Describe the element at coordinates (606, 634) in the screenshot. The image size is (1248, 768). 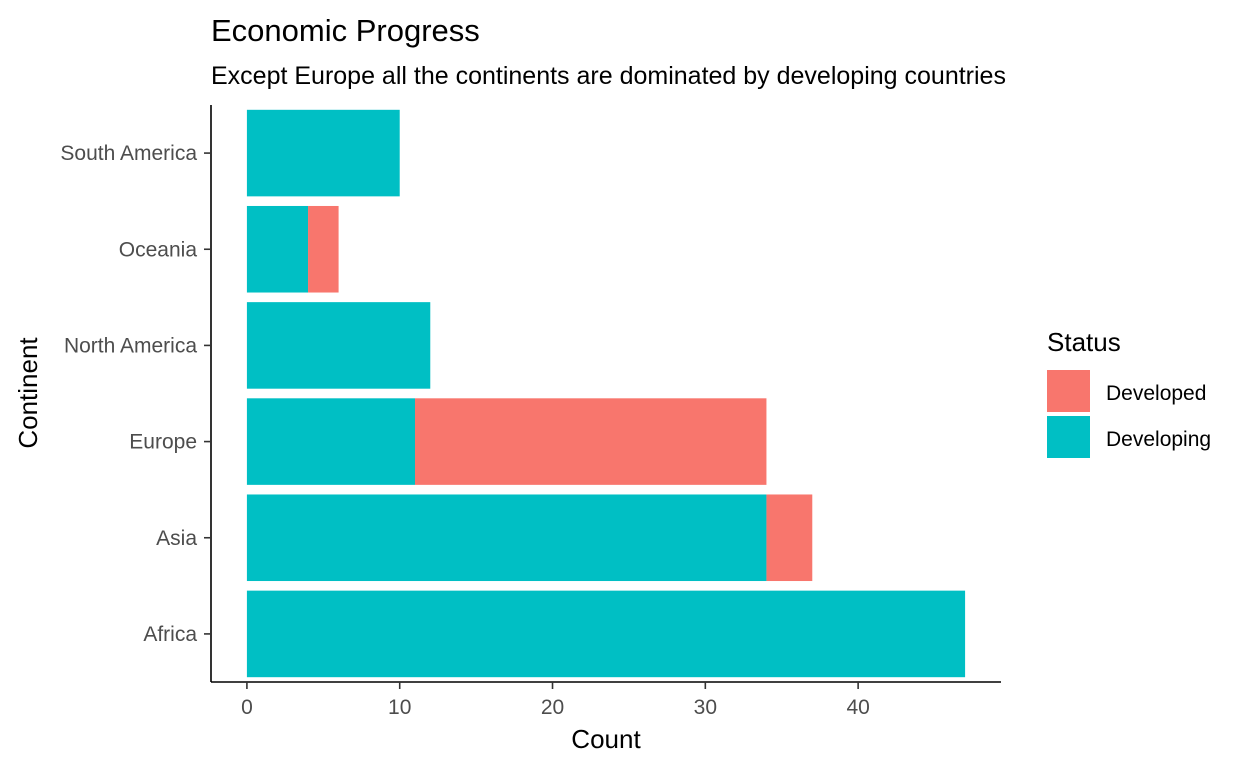
I see `bar-africa-developing` at that location.